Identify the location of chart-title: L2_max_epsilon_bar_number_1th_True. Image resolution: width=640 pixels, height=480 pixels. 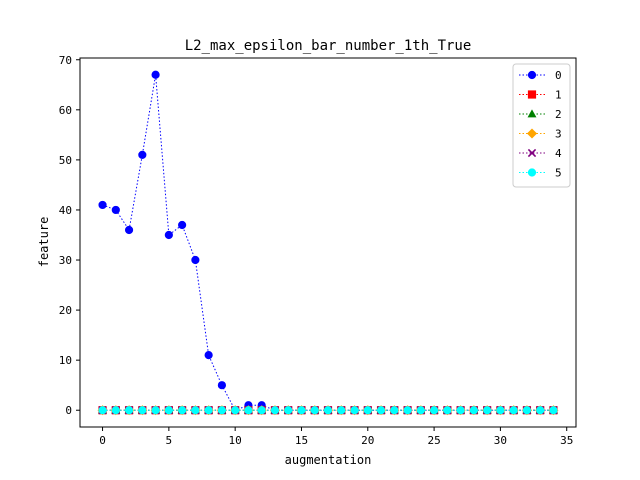
(328, 46).